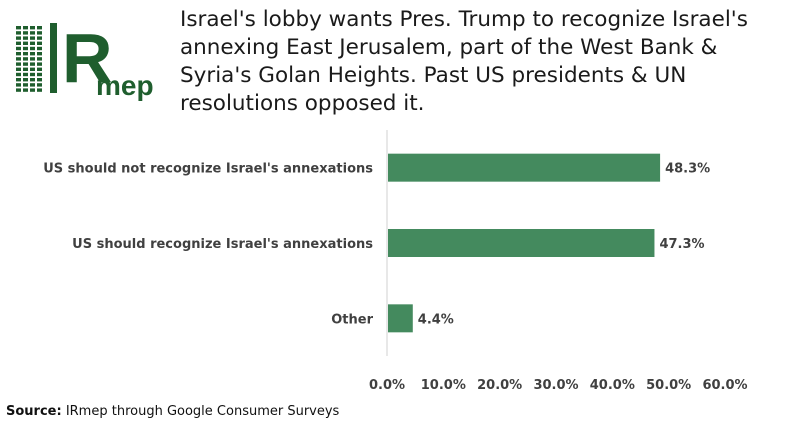  I want to click on logo-letter: R, so click(87, 58).